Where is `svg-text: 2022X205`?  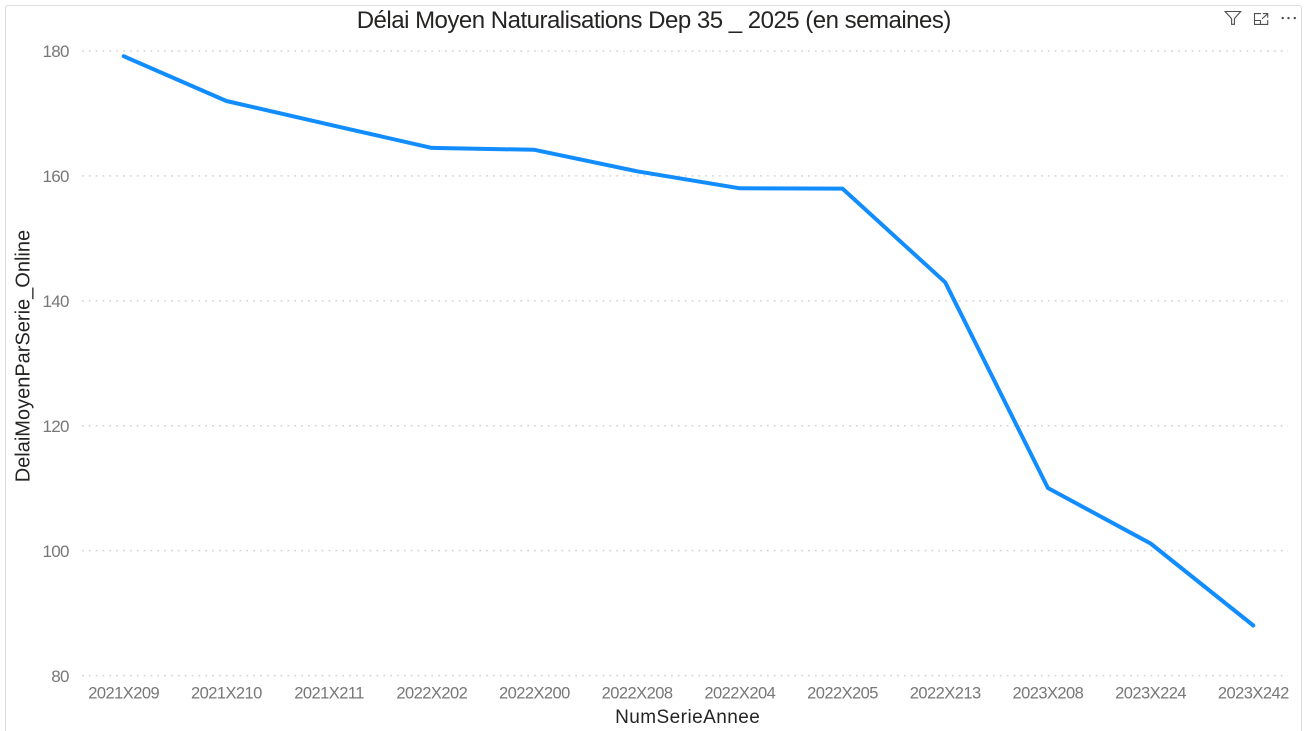 svg-text: 2022X205 is located at coordinates (842, 694).